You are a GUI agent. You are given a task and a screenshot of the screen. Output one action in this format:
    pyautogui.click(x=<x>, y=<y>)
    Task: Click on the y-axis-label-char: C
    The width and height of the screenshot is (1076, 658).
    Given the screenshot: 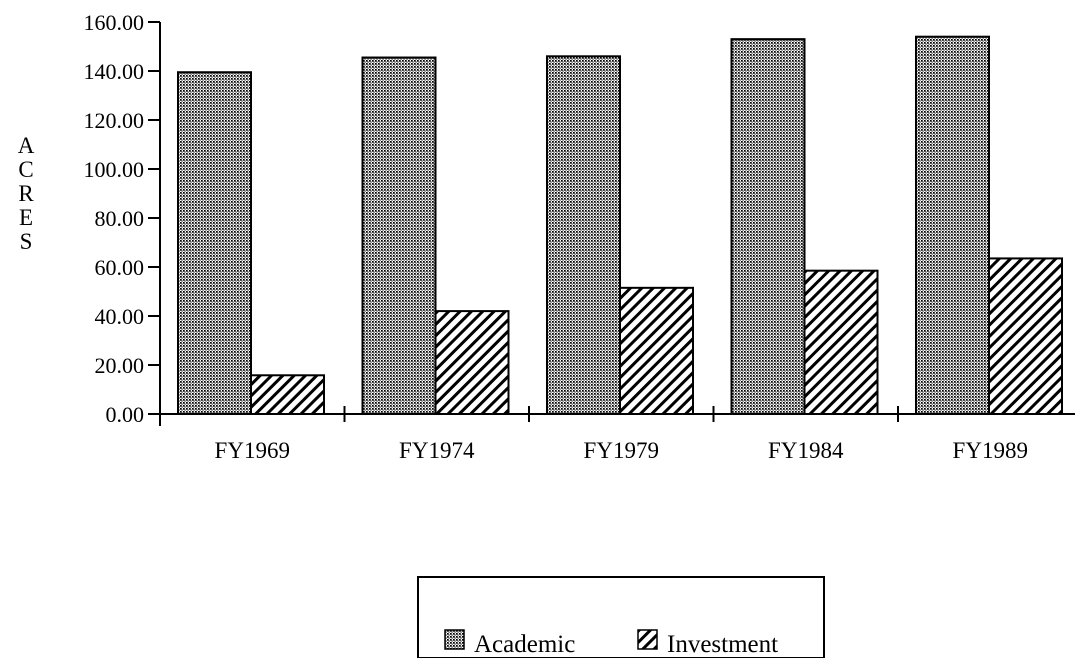 What is the action you would take?
    pyautogui.click(x=25, y=169)
    